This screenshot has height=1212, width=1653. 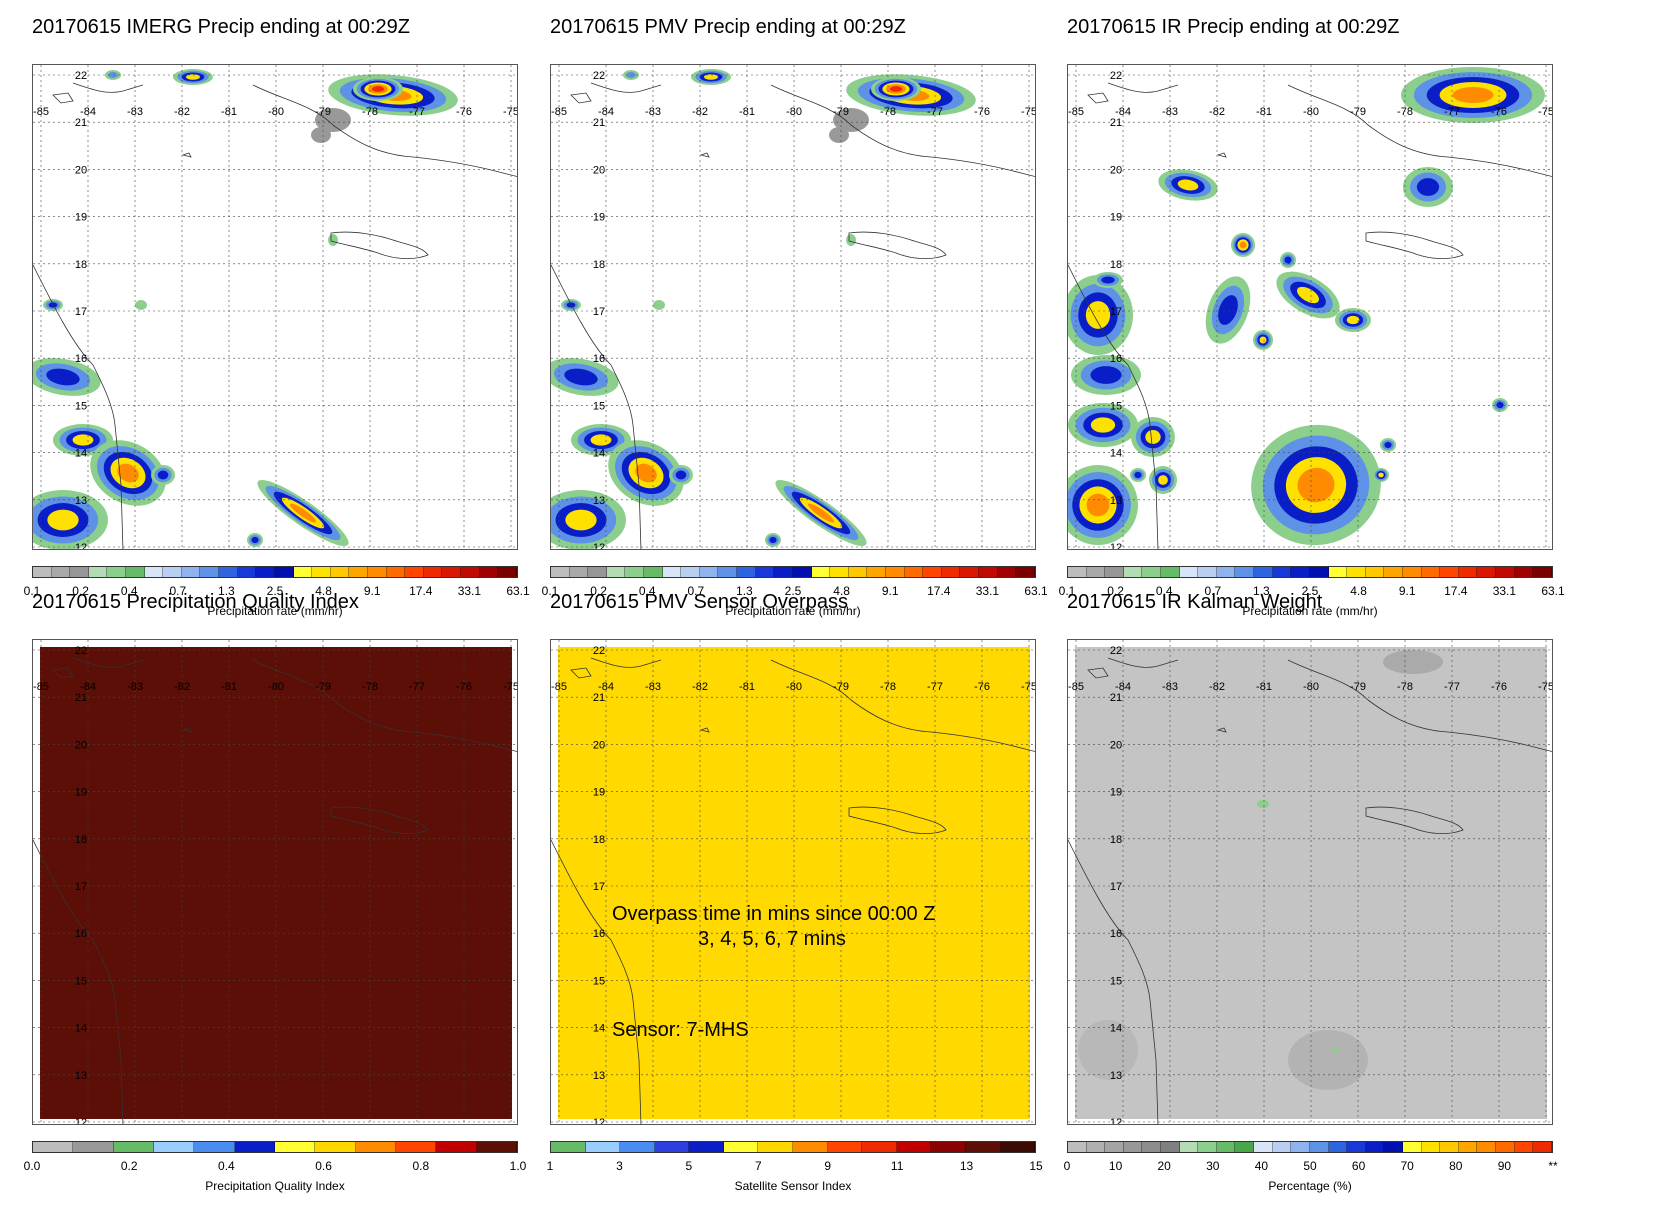 I want to click on lon-tick-label: -77, so click(x=935, y=687).